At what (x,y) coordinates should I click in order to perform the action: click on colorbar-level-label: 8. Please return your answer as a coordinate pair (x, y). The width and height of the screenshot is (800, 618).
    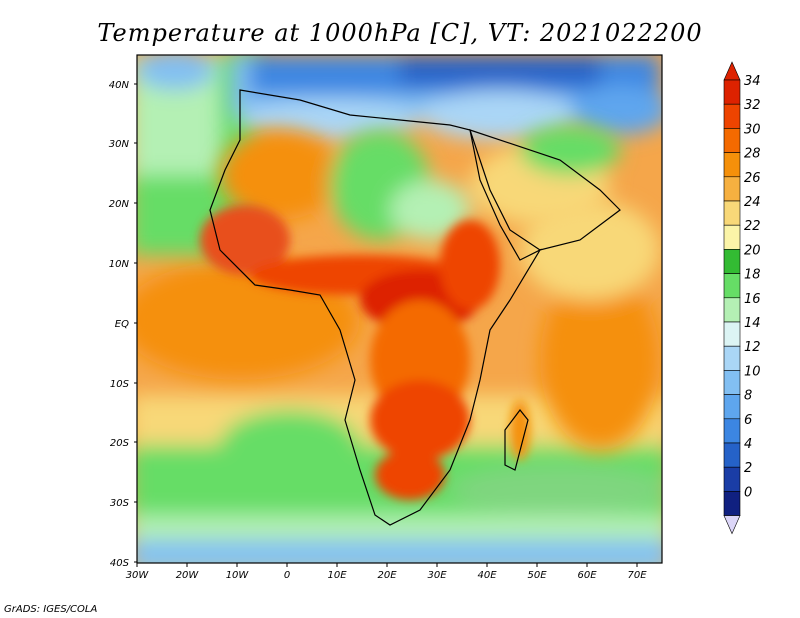
    Looking at the image, I should click on (748, 396).